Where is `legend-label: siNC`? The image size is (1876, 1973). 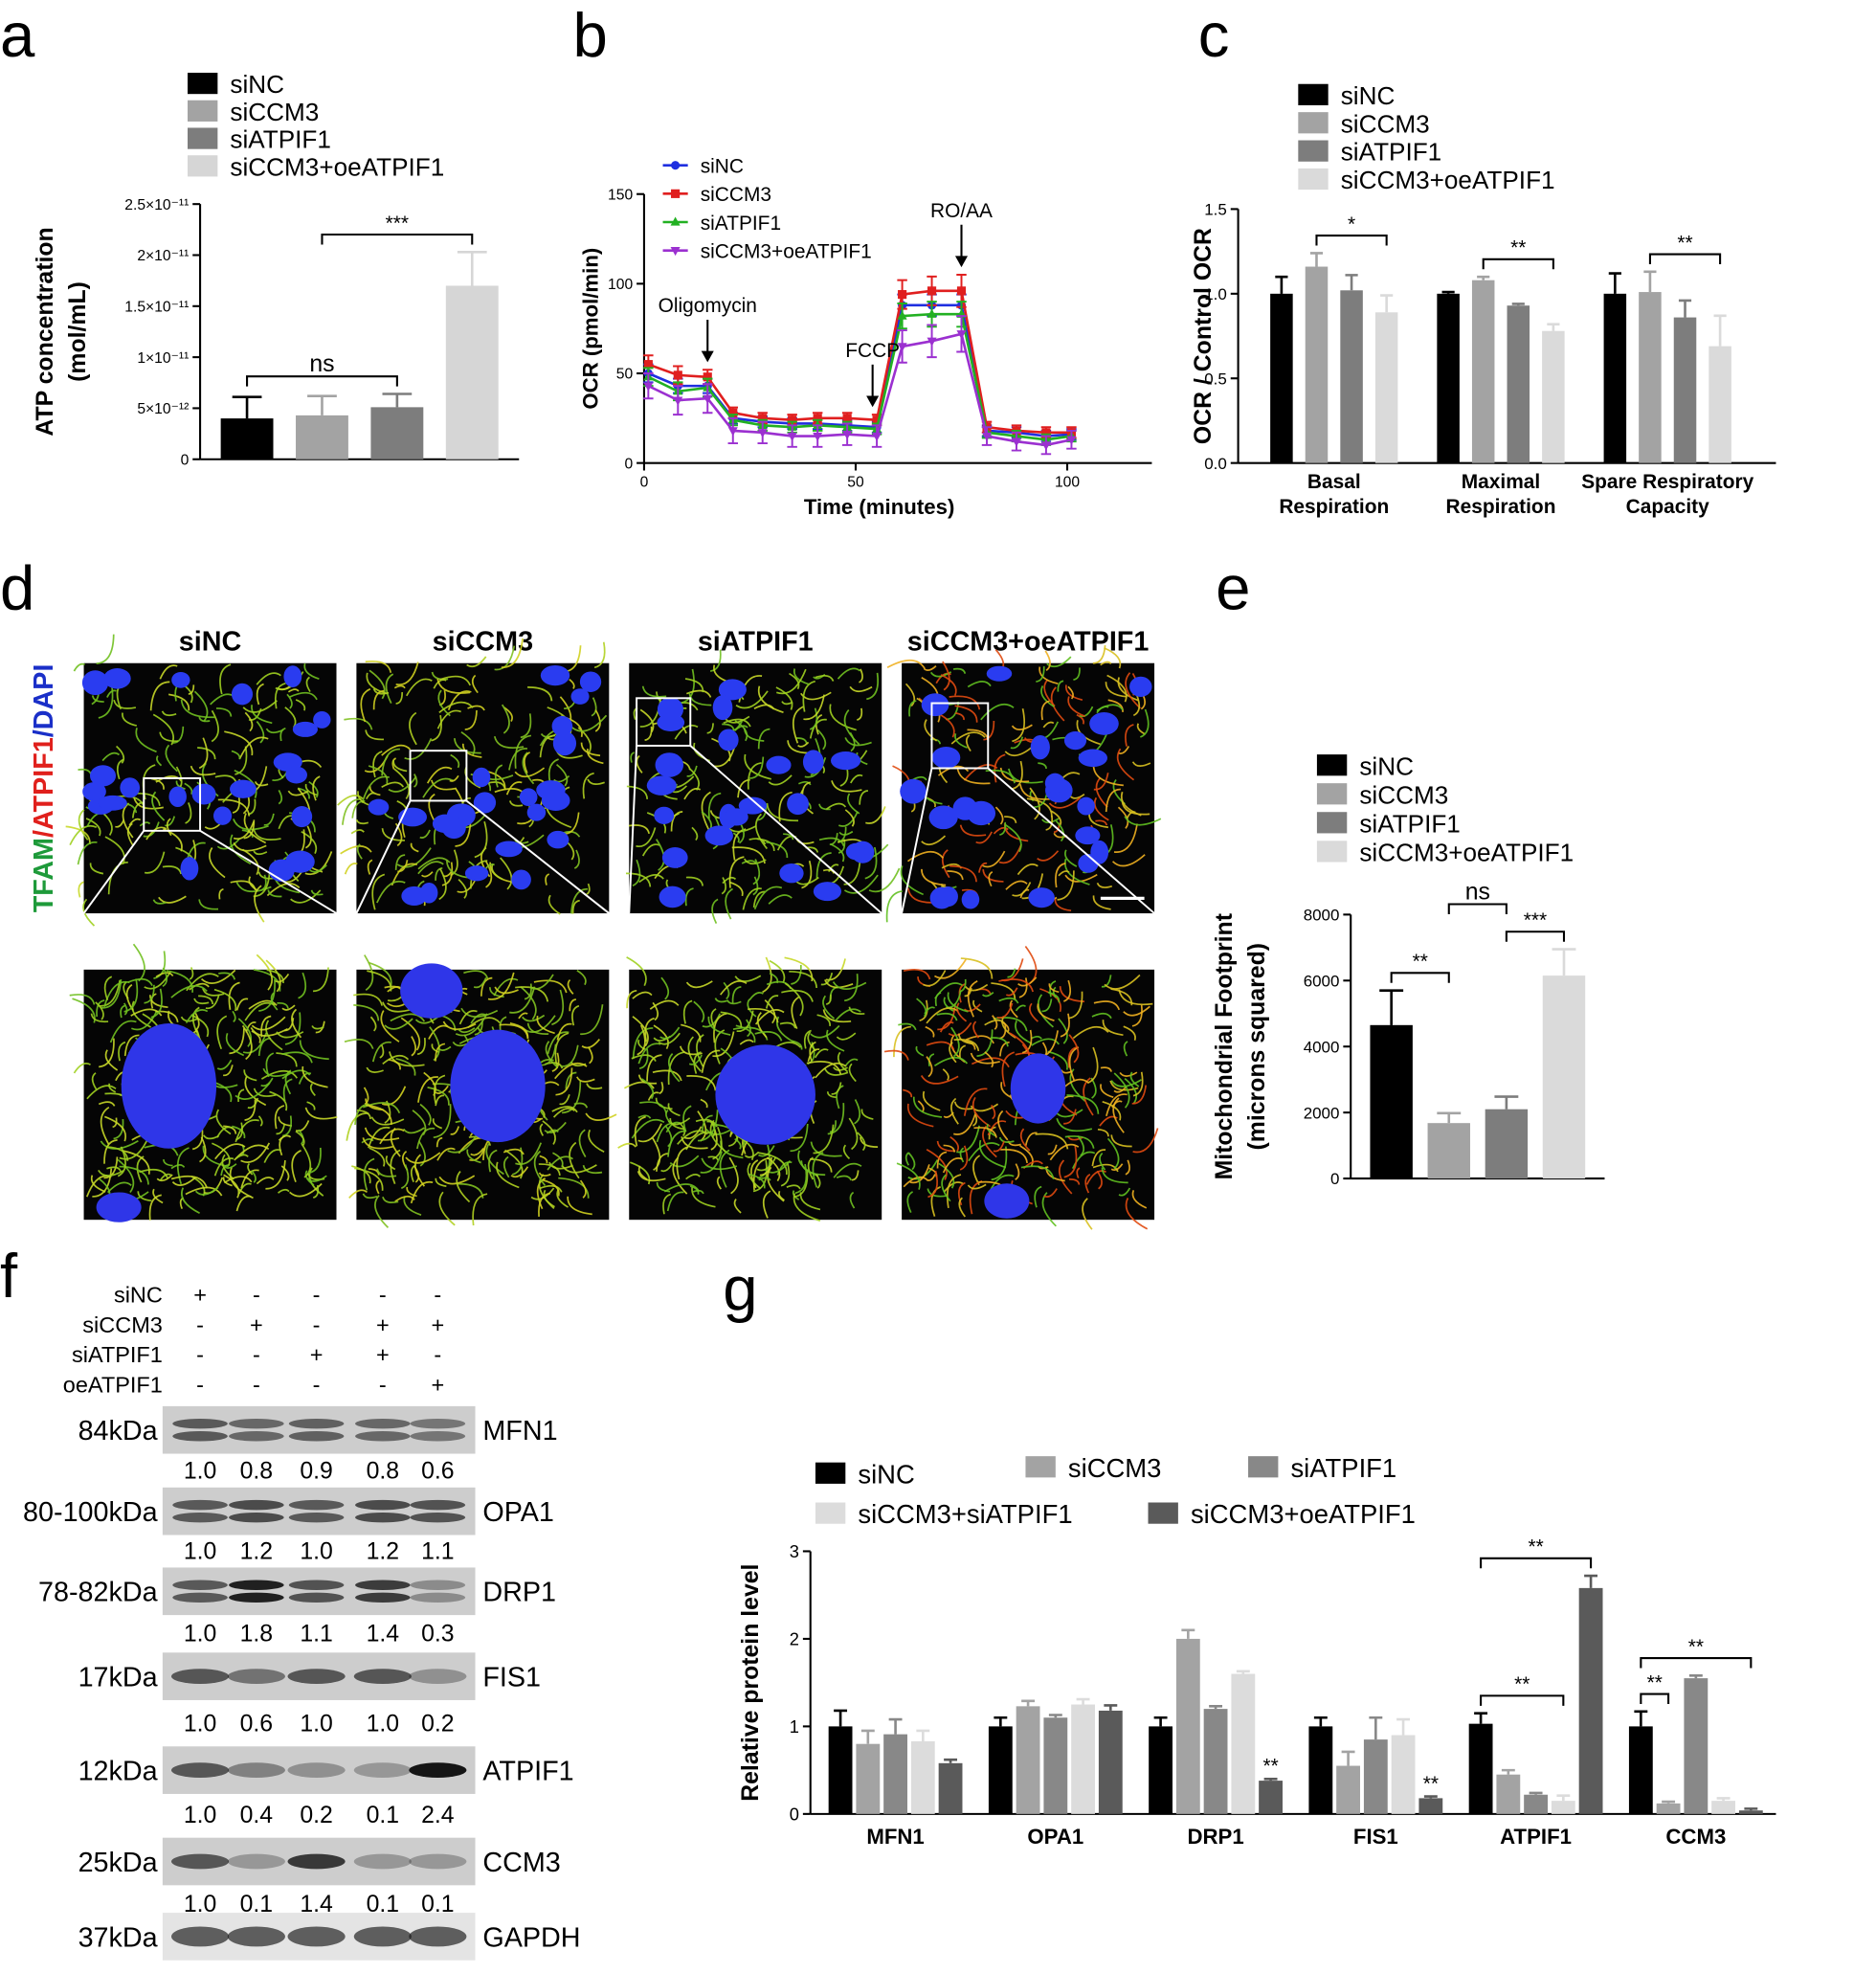 legend-label: siNC is located at coordinates (1368, 95).